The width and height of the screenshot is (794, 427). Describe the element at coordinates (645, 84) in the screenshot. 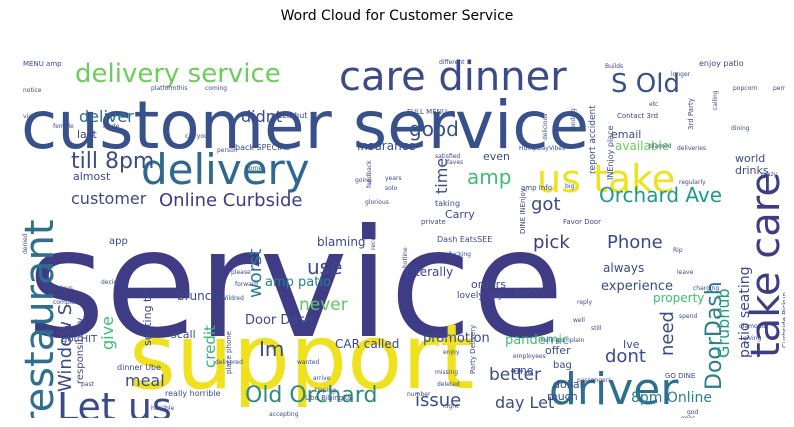

I see `word-s-old: S Old` at that location.